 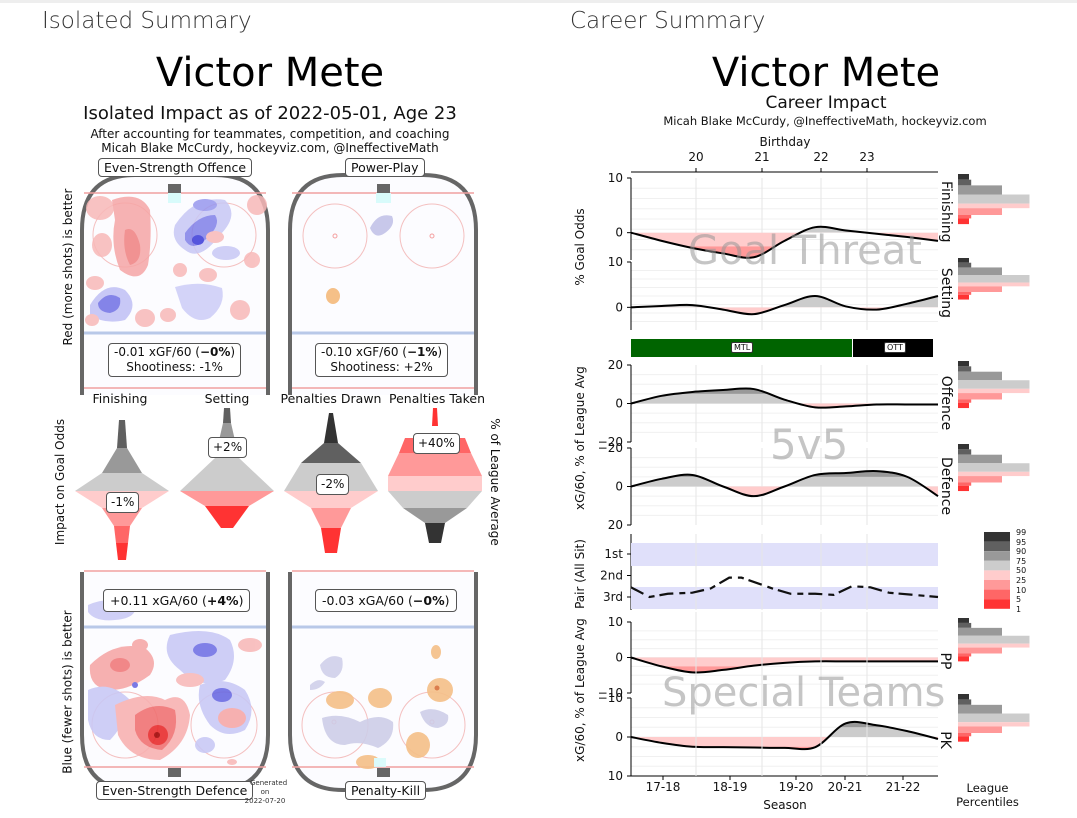 I want to click on season-axis-label: Season, so click(x=785, y=805).